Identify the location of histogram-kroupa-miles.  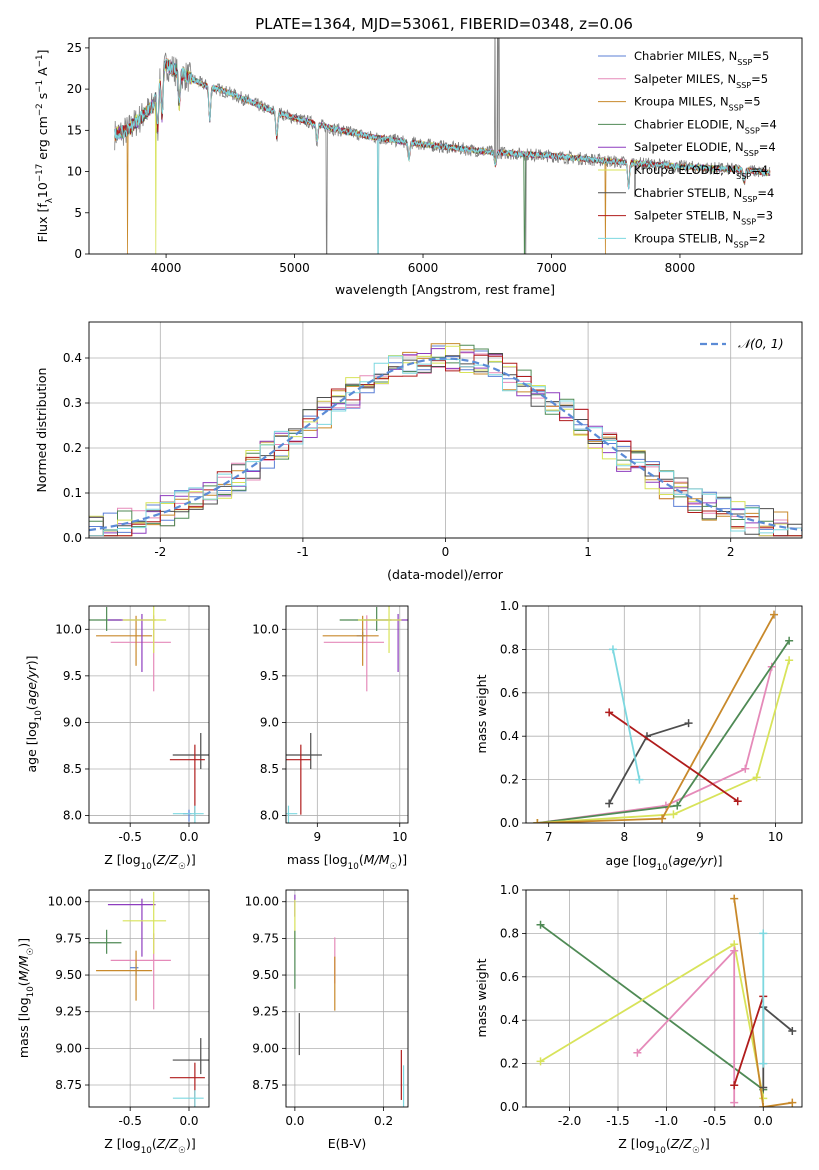
(445, 440).